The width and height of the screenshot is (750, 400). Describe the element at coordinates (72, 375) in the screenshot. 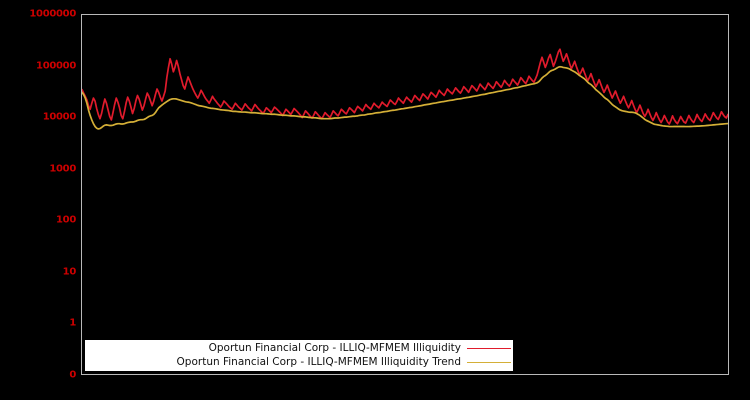

I see `y-axis-tick-0: 0` at that location.